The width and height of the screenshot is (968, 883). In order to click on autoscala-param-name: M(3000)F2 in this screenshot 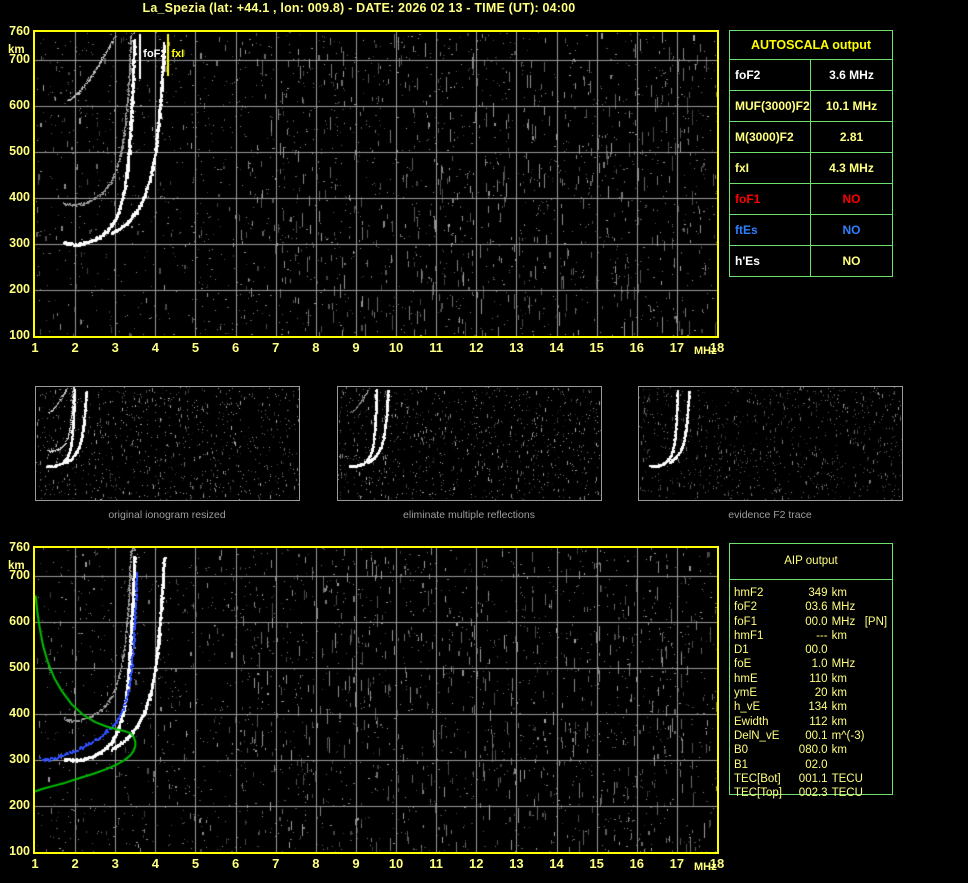, I will do `click(770, 137)`.